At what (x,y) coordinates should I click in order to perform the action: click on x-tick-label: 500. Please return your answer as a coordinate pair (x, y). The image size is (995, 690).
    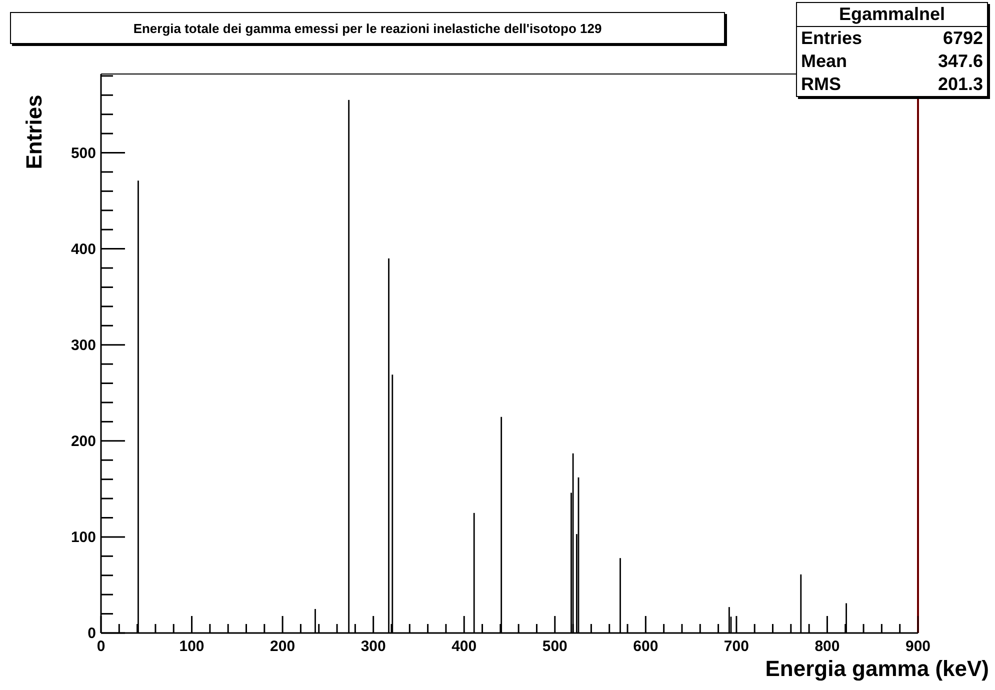
    Looking at the image, I should click on (555, 646).